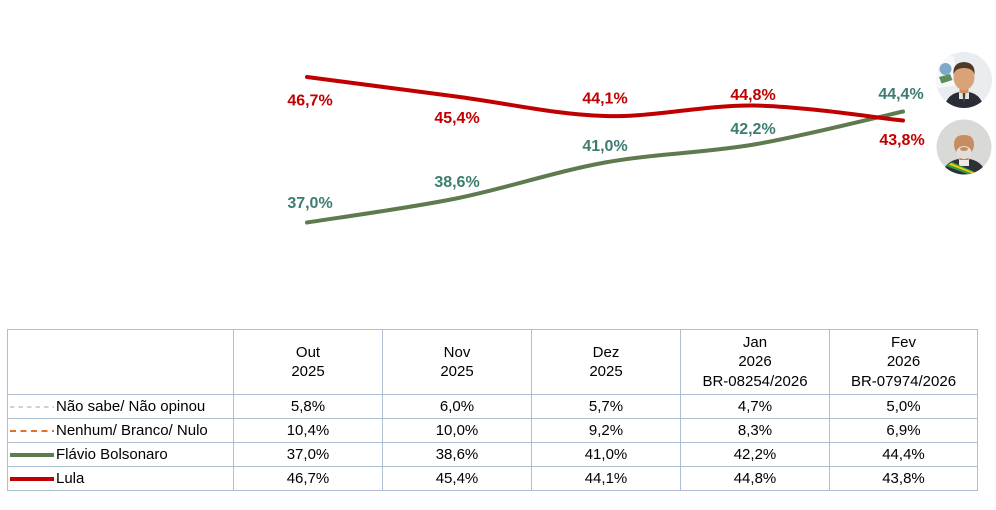  I want to click on header-line: BR-07974/2026, so click(903, 381).